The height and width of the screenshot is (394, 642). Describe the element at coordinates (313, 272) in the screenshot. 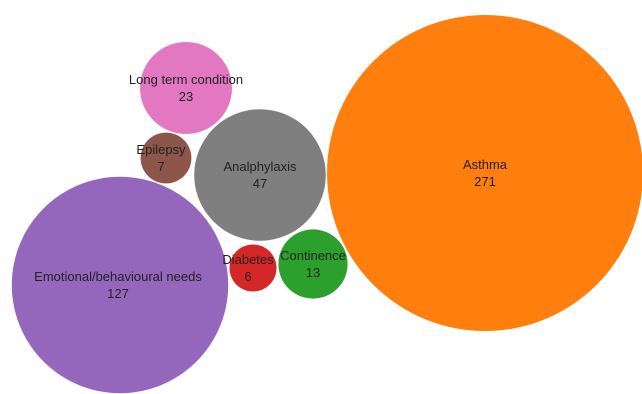

I see `bubble-value-continence: 13` at that location.